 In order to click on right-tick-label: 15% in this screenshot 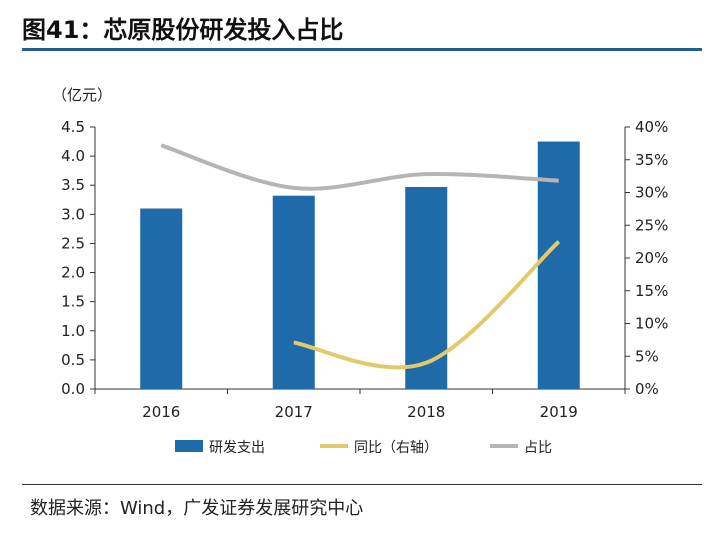, I will do `click(651, 291)`.